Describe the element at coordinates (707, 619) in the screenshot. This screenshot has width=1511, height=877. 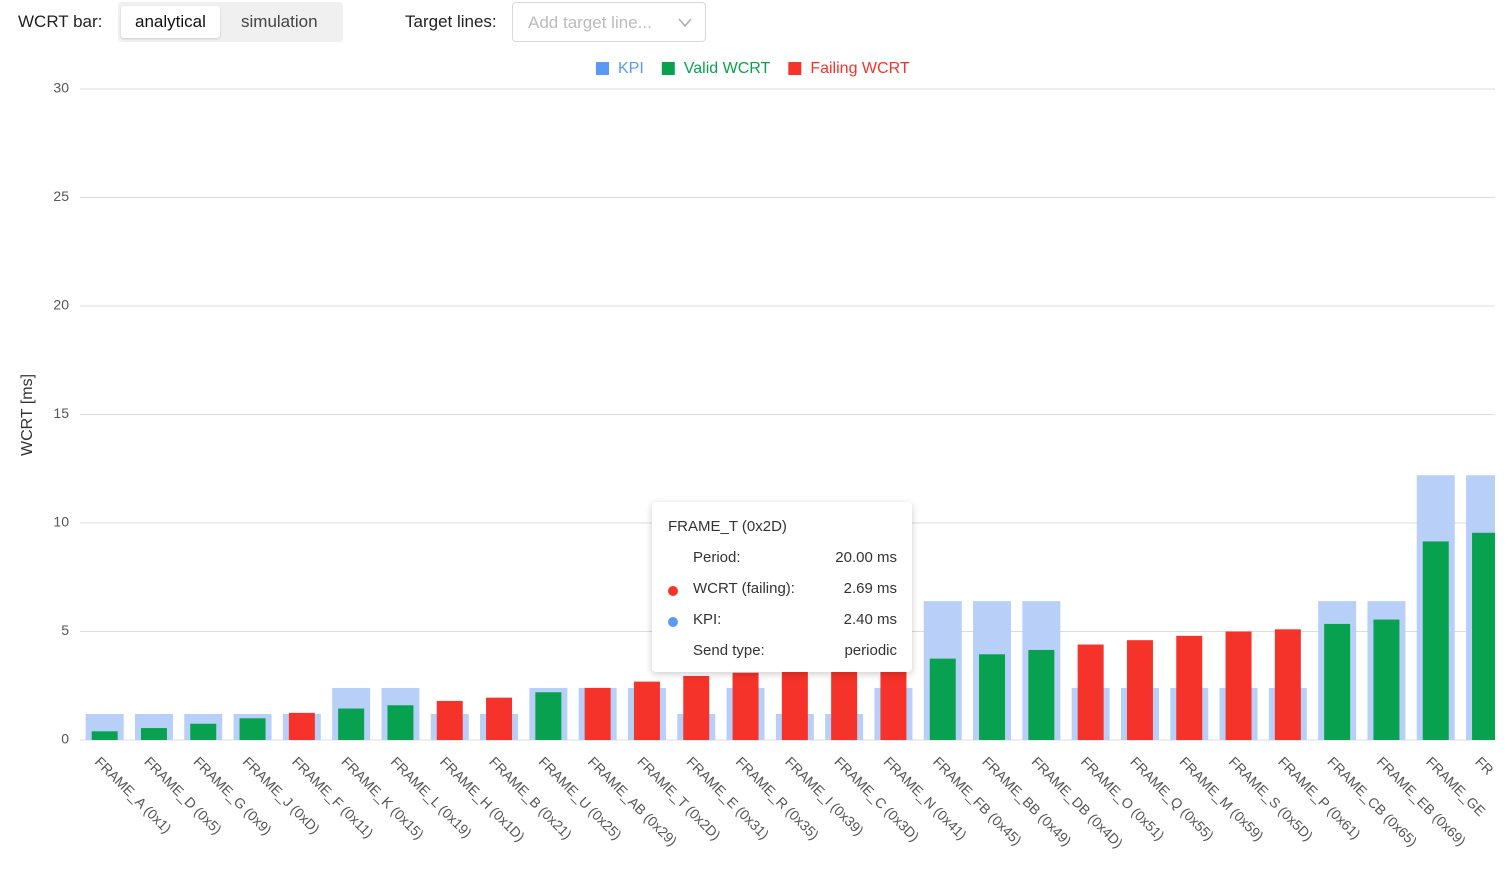
I see `tooltip-label: KPI:` at that location.